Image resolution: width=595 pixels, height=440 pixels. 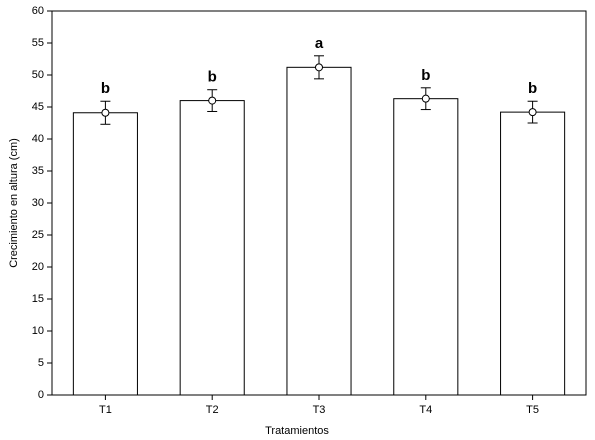 What do you see at coordinates (38, 43) in the screenshot?
I see `y-tick-label: 55` at bounding box center [38, 43].